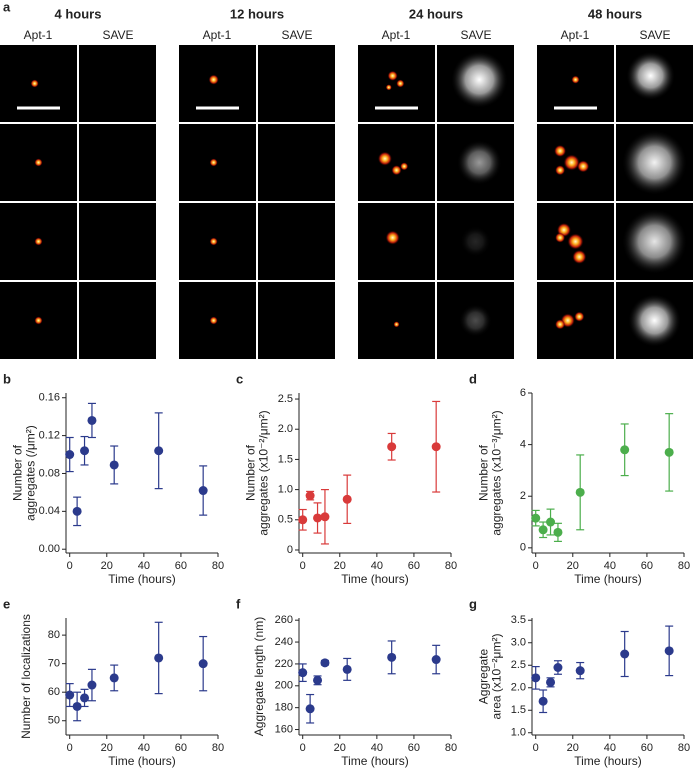 This screenshot has height=774, width=698. Describe the element at coordinates (49, 511) in the screenshot. I see `y-tick-label: 0.04` at that location.